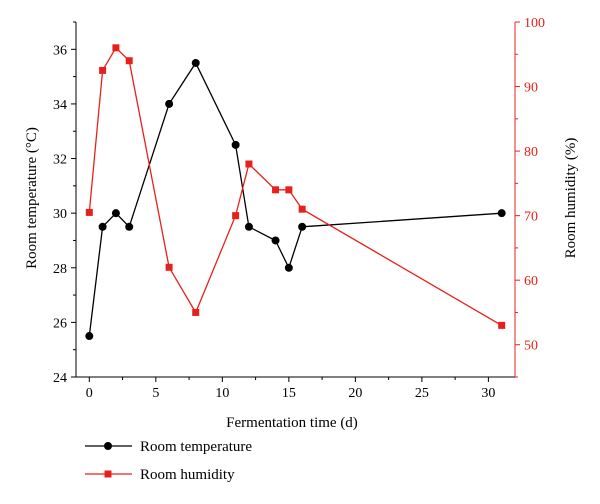 This screenshot has width=600, height=504. I want to click on x-axis-label: Fermentation time (d), so click(292, 423).